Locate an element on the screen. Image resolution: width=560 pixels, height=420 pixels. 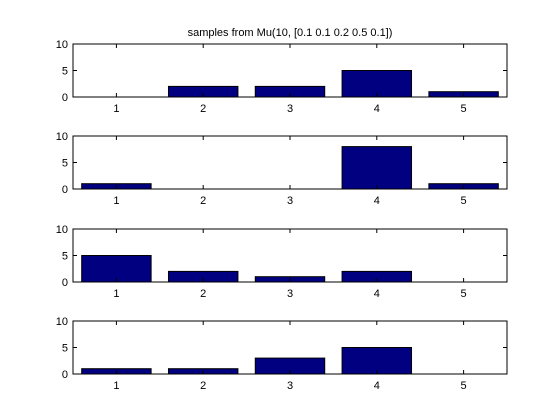
axes-box is located at coordinates (290, 162).